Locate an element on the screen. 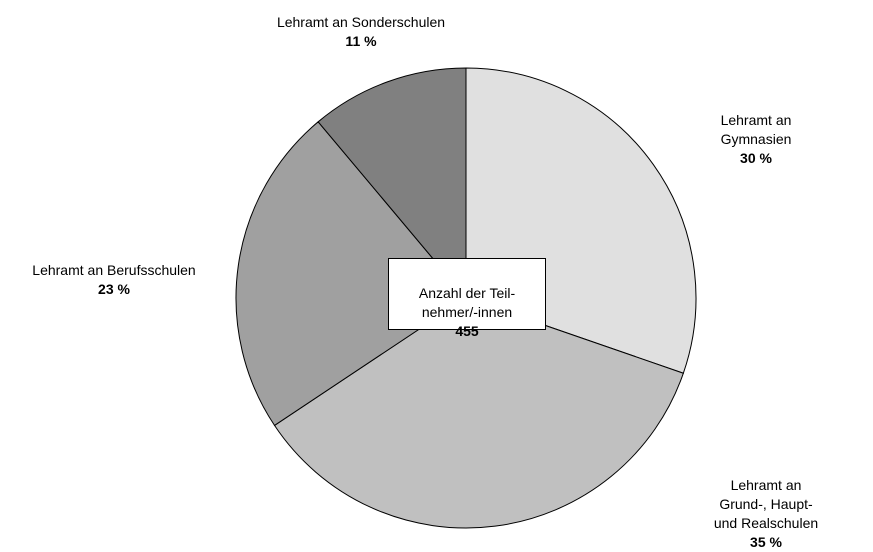 Image resolution: width=873 pixels, height=552 pixels. slice-label: Lehramt an Berufsschulen 23 % is located at coordinates (113, 280).